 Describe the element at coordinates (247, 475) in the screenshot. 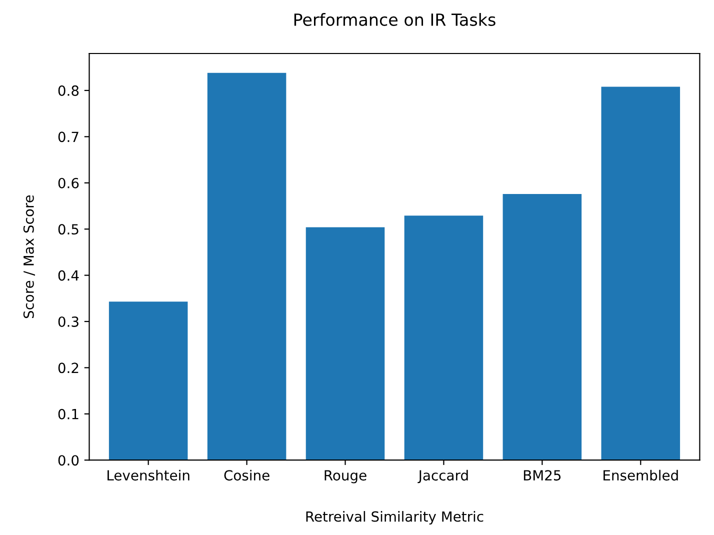

I see `x-tick-label: Cosine` at that location.